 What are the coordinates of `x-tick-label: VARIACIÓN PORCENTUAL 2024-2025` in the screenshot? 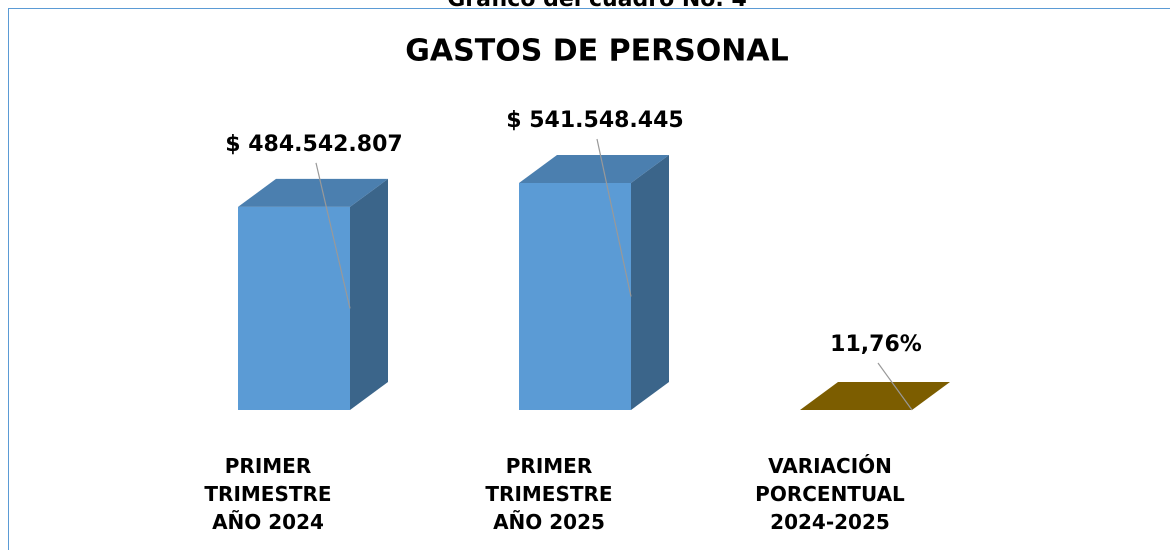 It's located at (830, 494).